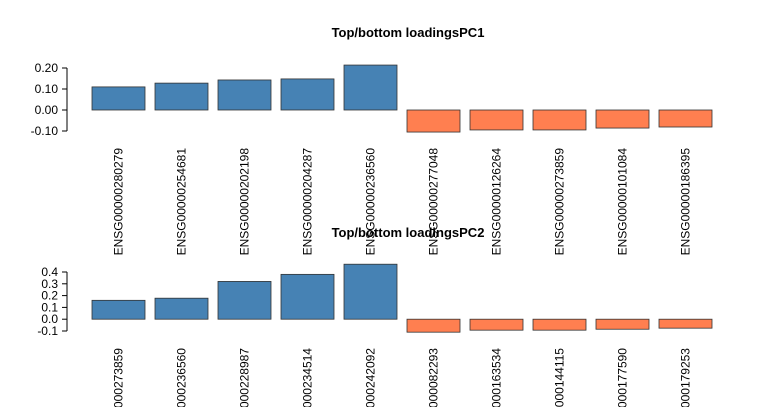  What do you see at coordinates (119, 377) in the screenshot?
I see `x-tick-label: 000273859` at bounding box center [119, 377].